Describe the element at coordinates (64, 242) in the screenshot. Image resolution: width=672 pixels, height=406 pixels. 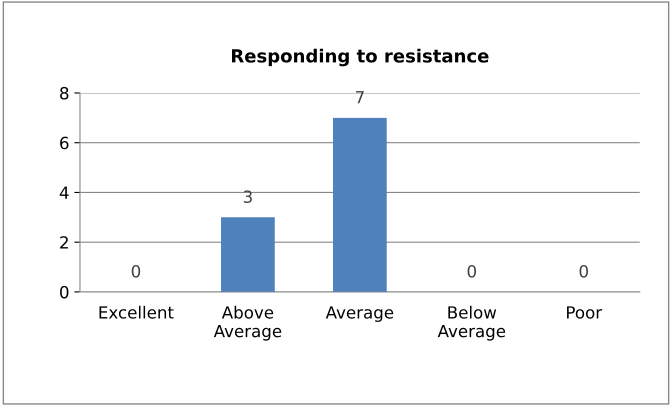
I see `y-tick-label: 2` at that location.